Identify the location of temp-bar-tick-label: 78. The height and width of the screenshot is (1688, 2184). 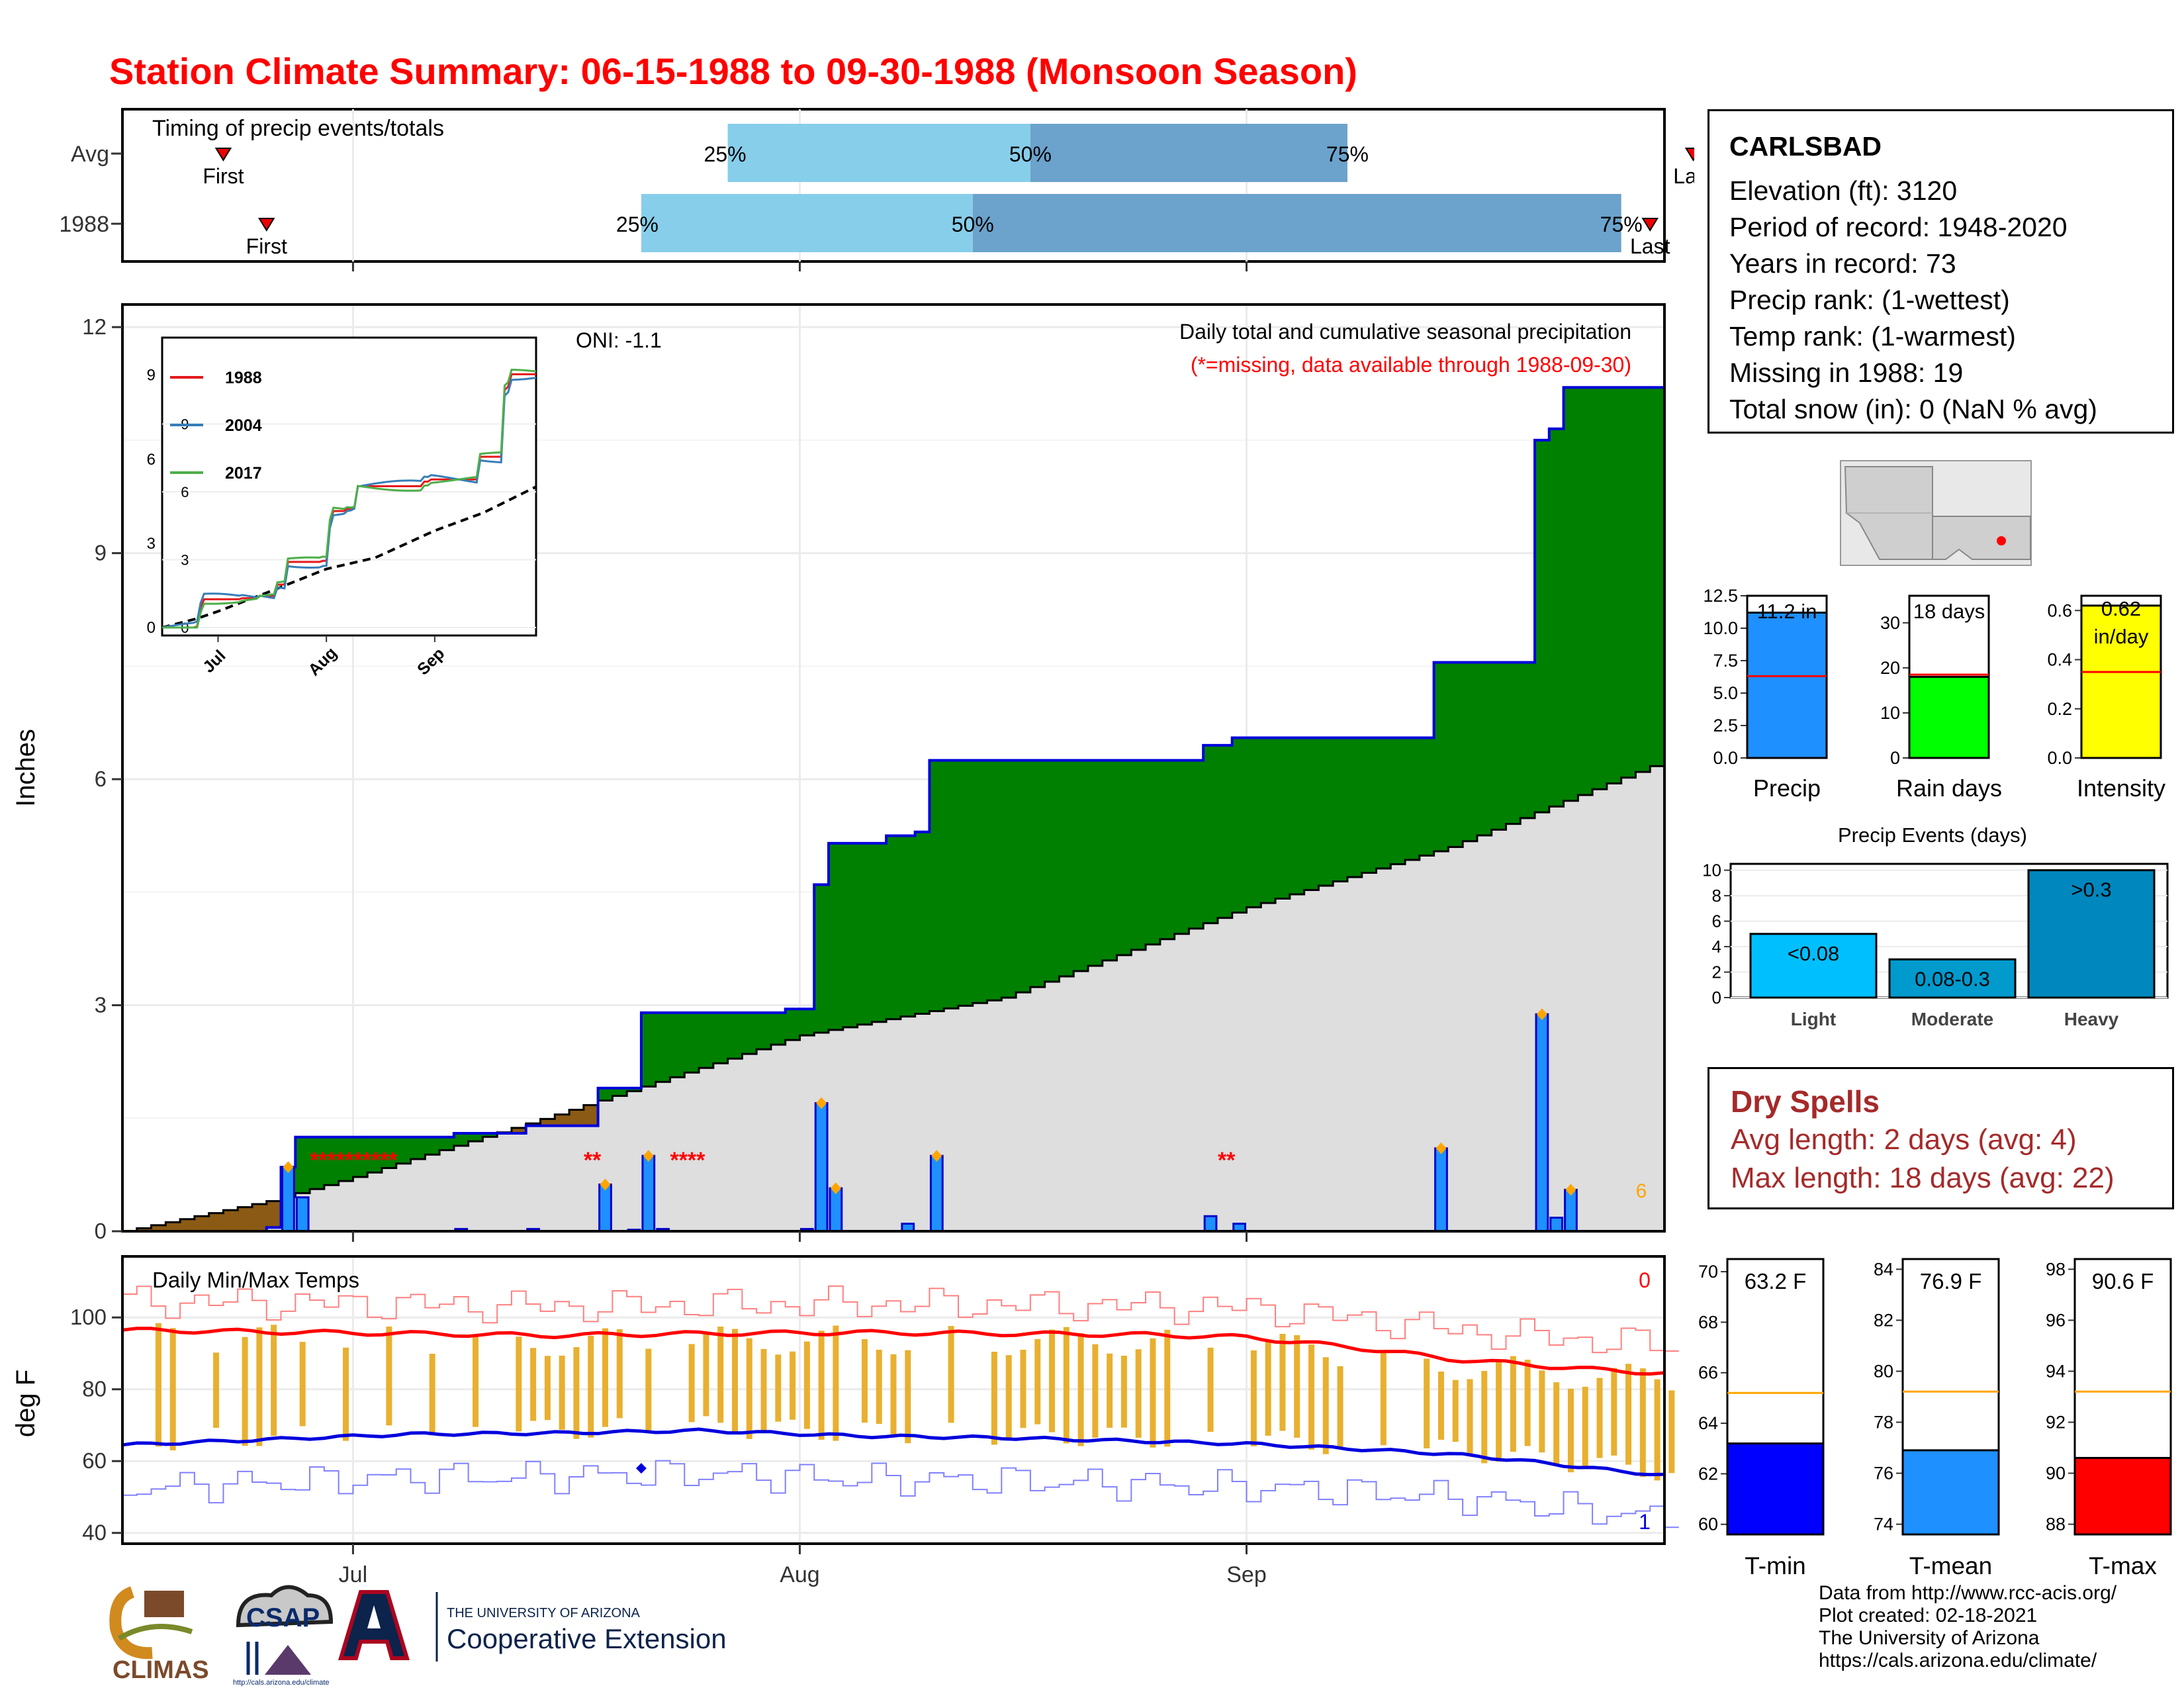
(1883, 1422).